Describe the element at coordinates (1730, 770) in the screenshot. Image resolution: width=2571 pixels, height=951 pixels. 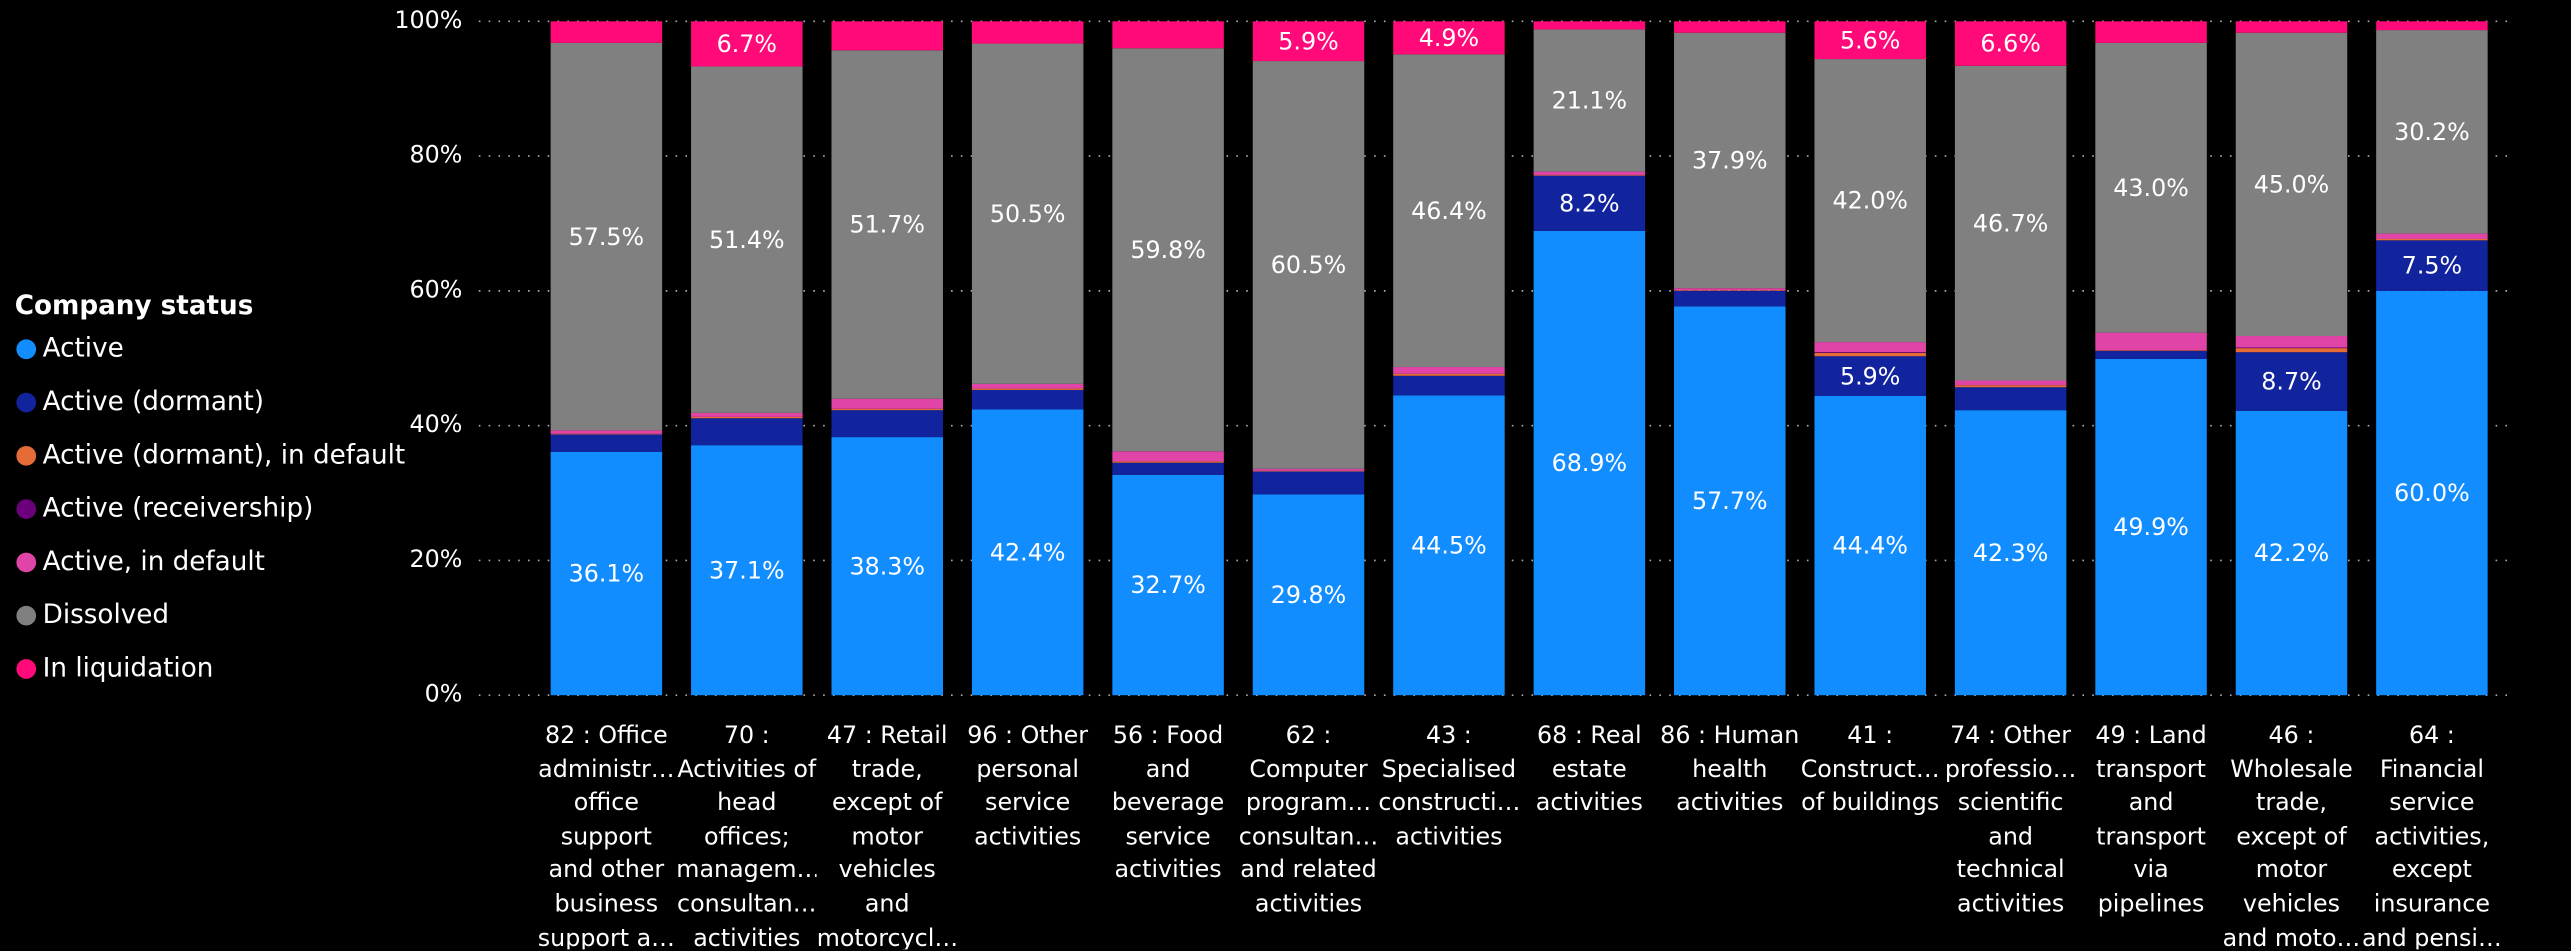
I see `x-tick-label: 86 : Human health activities` at that location.